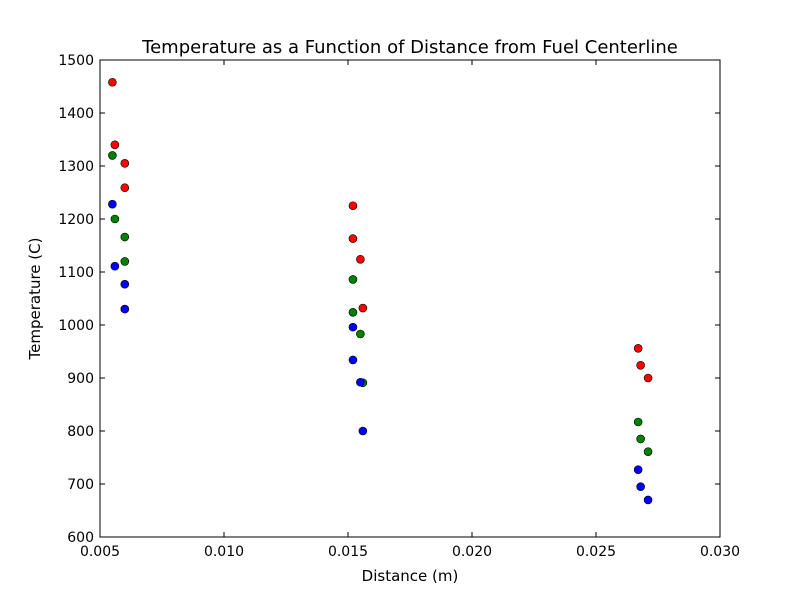  I want to click on x-tick-label: 0.015, so click(348, 552).